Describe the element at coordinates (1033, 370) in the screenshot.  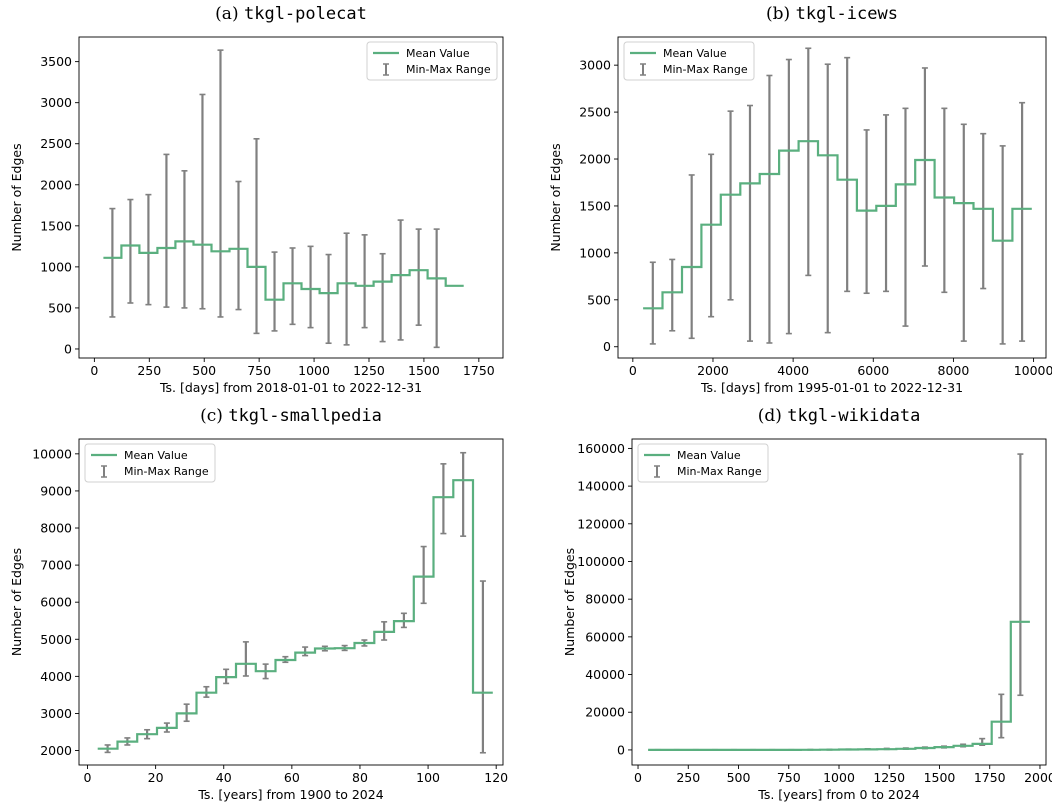
I see `x-tick-label: 10000` at that location.